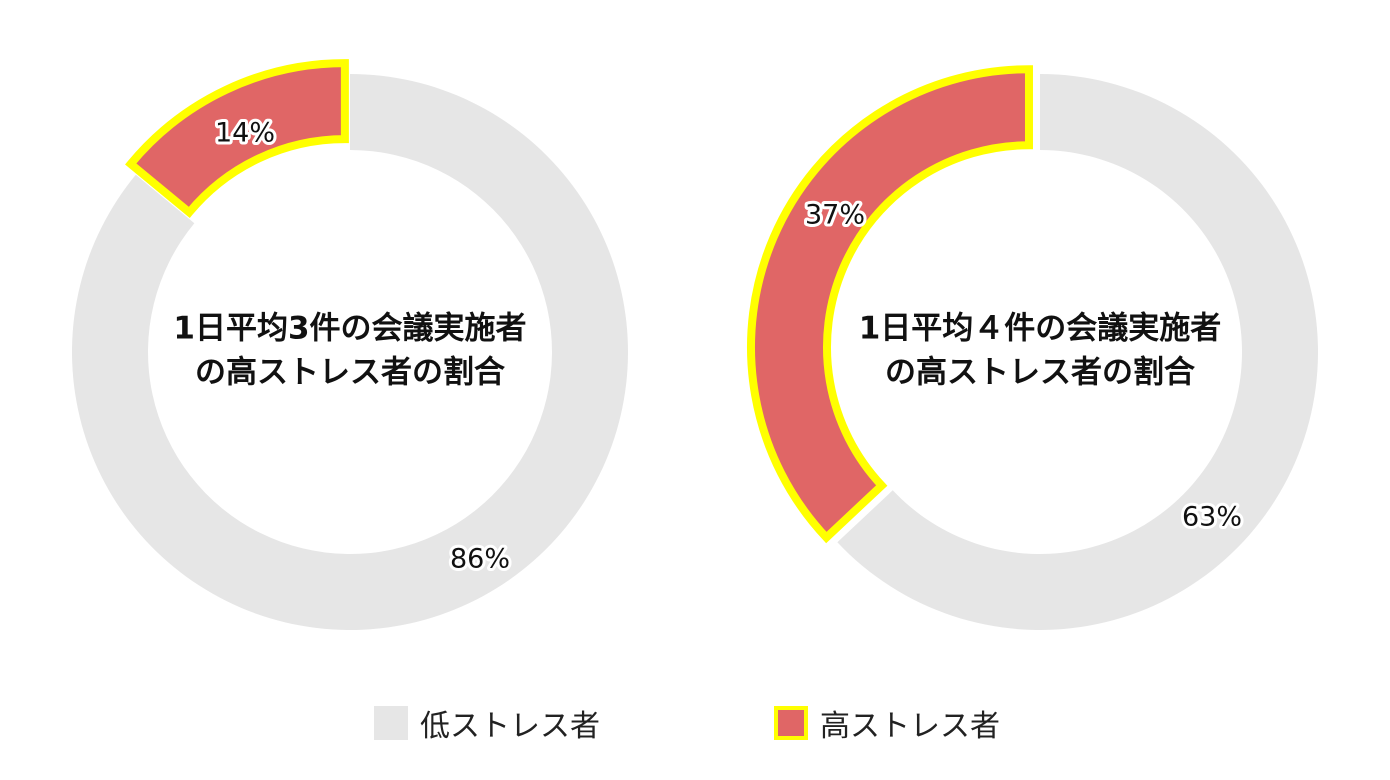 Image resolution: width=1390 pixels, height=780 pixels. What do you see at coordinates (510, 726) in the screenshot?
I see `legend-label-low: 低ストレス者` at bounding box center [510, 726].